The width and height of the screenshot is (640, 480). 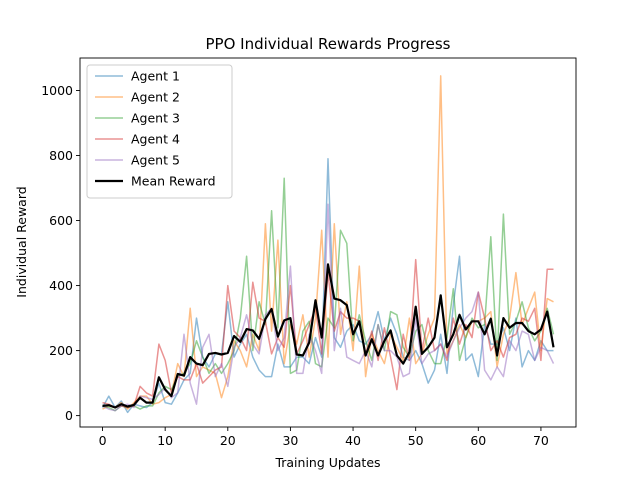 I want to click on chart-title: PPO Individual Rewards Progress, so click(x=328, y=44).